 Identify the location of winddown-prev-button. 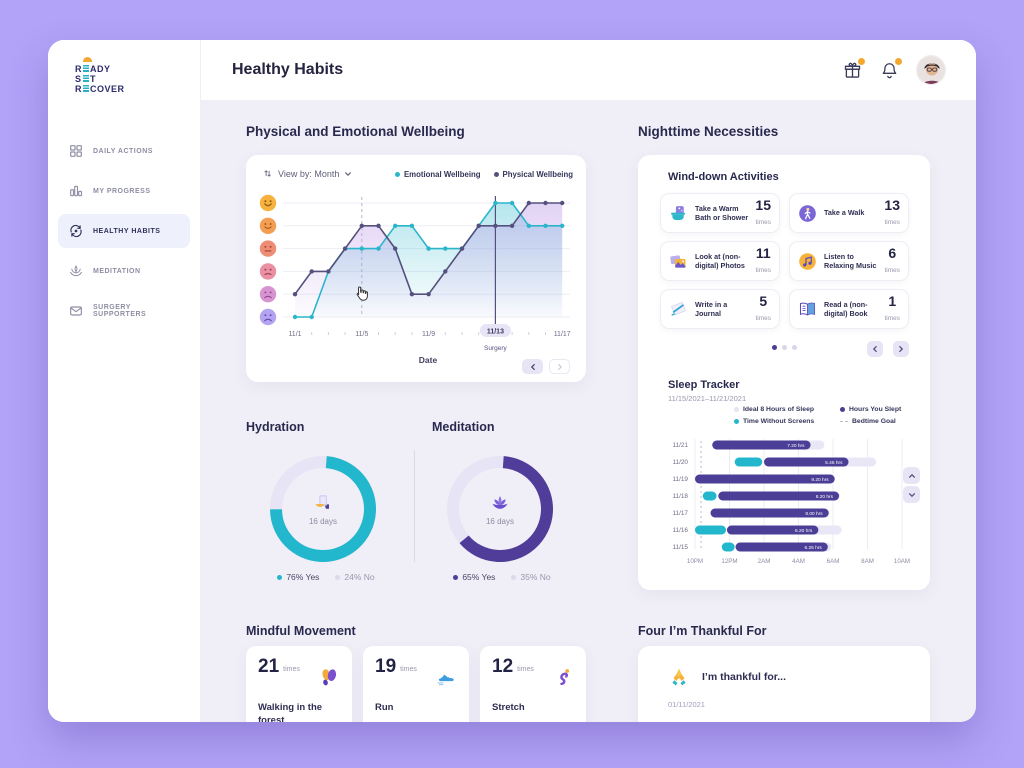
(875, 349).